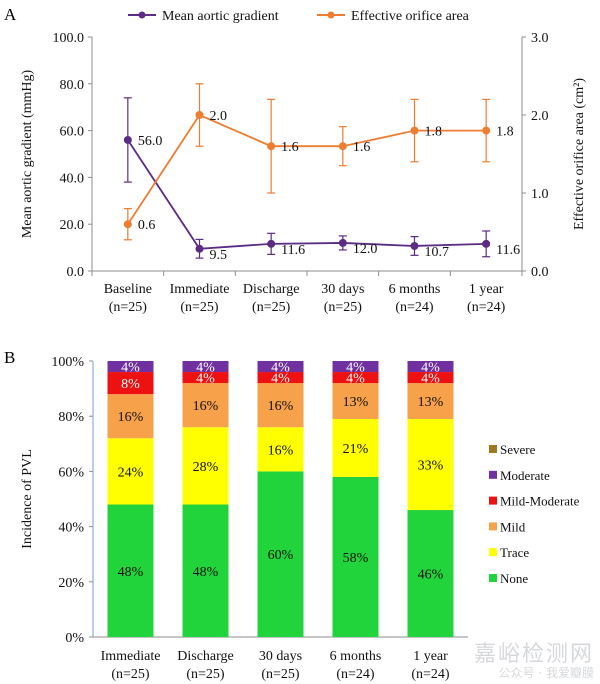 This screenshot has width=600, height=684. Describe the element at coordinates (71, 417) in the screenshot. I see `y-tick-label: 80%` at that location.